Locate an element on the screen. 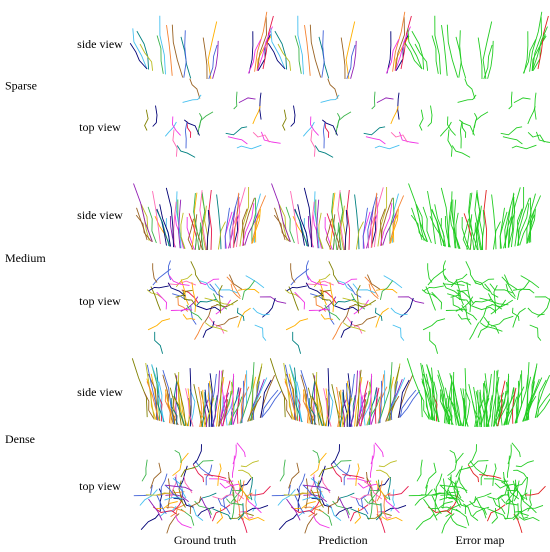 The height and width of the screenshot is (552, 550). group-label: Sparse is located at coordinates (21, 85).